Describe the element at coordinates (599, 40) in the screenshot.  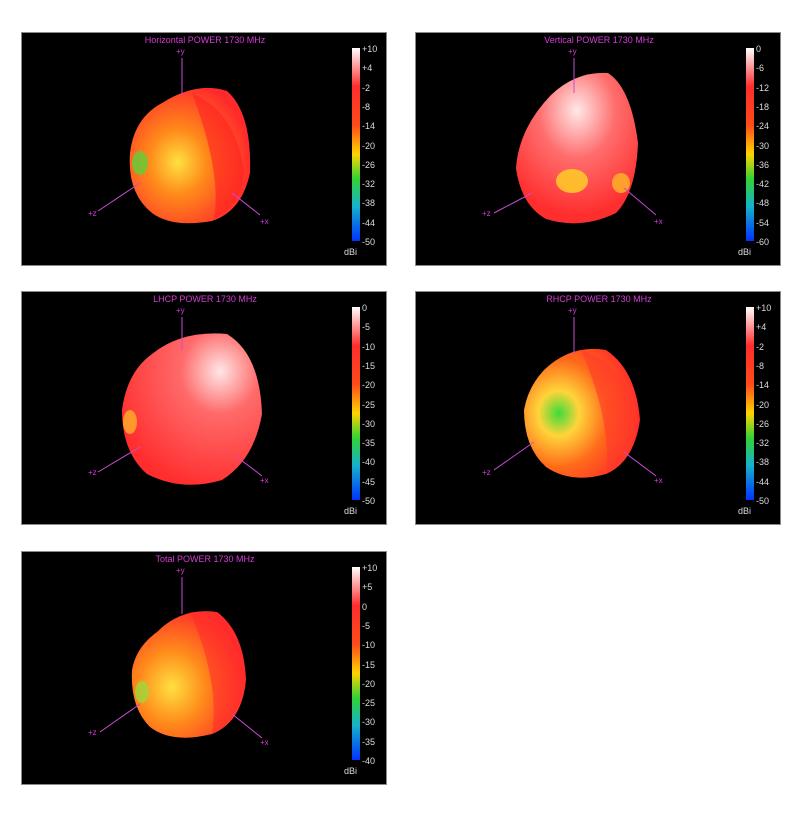
I see `chart-title: Vertical POWER 1730 MHz` at that location.